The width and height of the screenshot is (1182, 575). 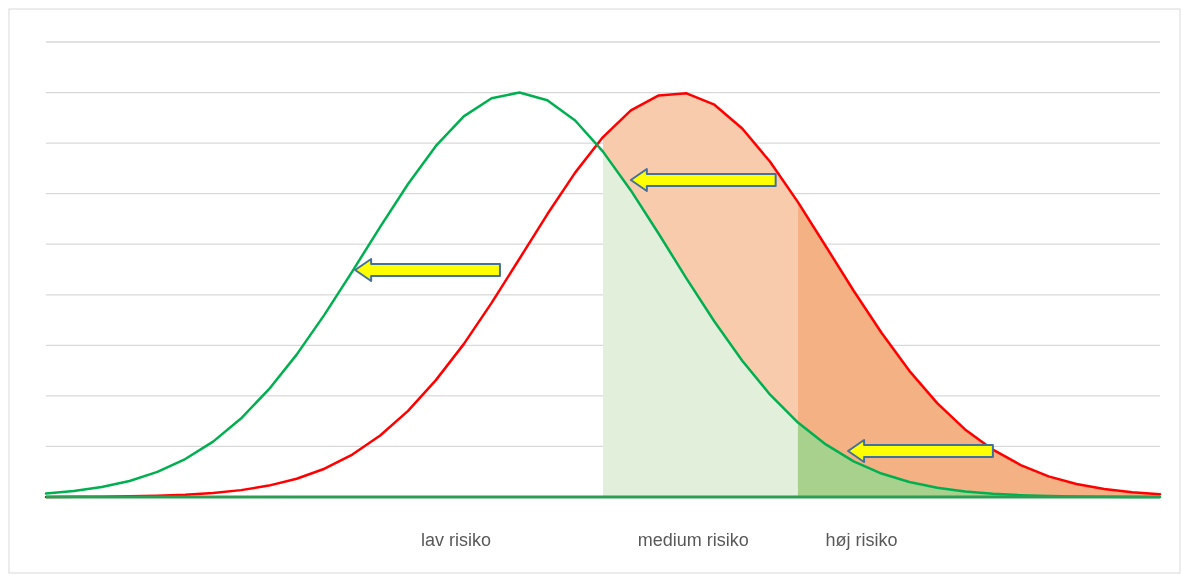 What do you see at coordinates (693, 540) in the screenshot?
I see `text: medium risiko` at bounding box center [693, 540].